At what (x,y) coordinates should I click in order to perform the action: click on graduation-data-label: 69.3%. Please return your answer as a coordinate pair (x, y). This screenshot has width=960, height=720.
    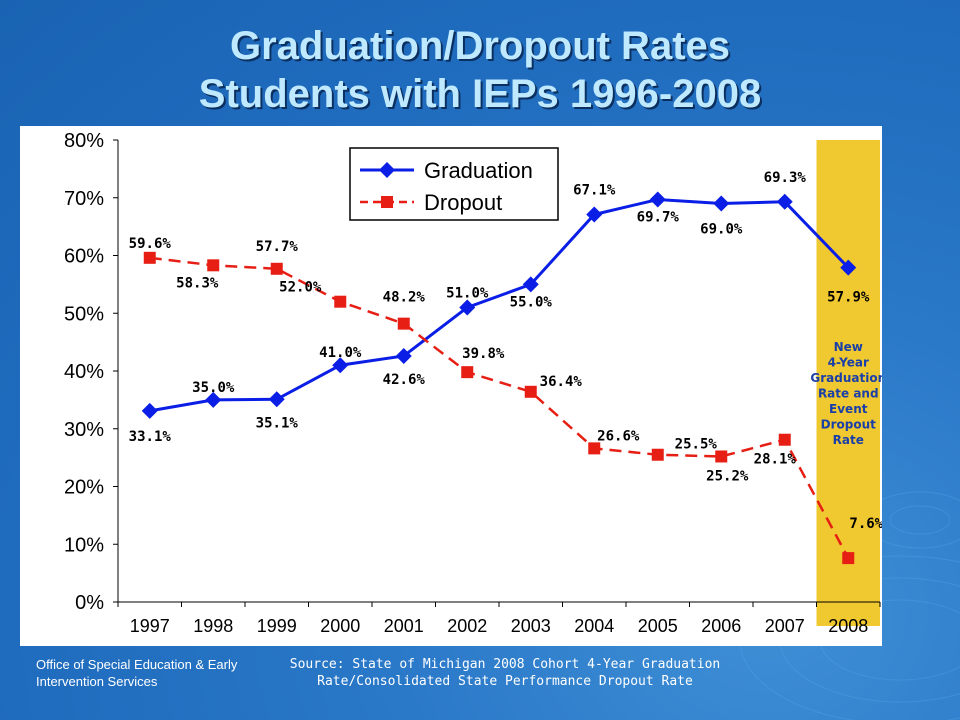
    Looking at the image, I should click on (785, 178).